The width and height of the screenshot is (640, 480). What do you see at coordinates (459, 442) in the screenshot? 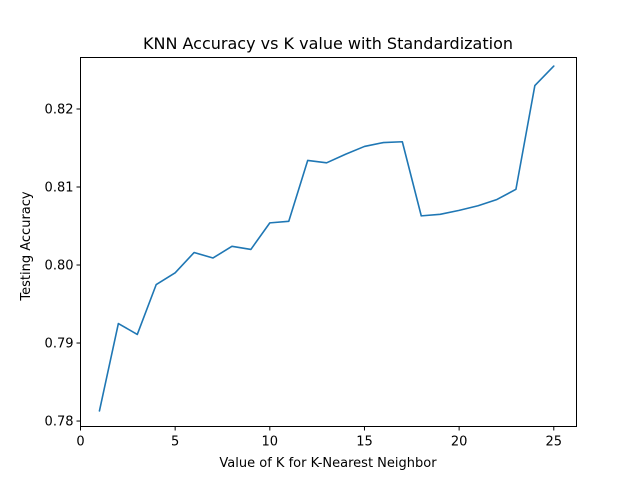
I see `x-tick-label: 20` at bounding box center [459, 442].